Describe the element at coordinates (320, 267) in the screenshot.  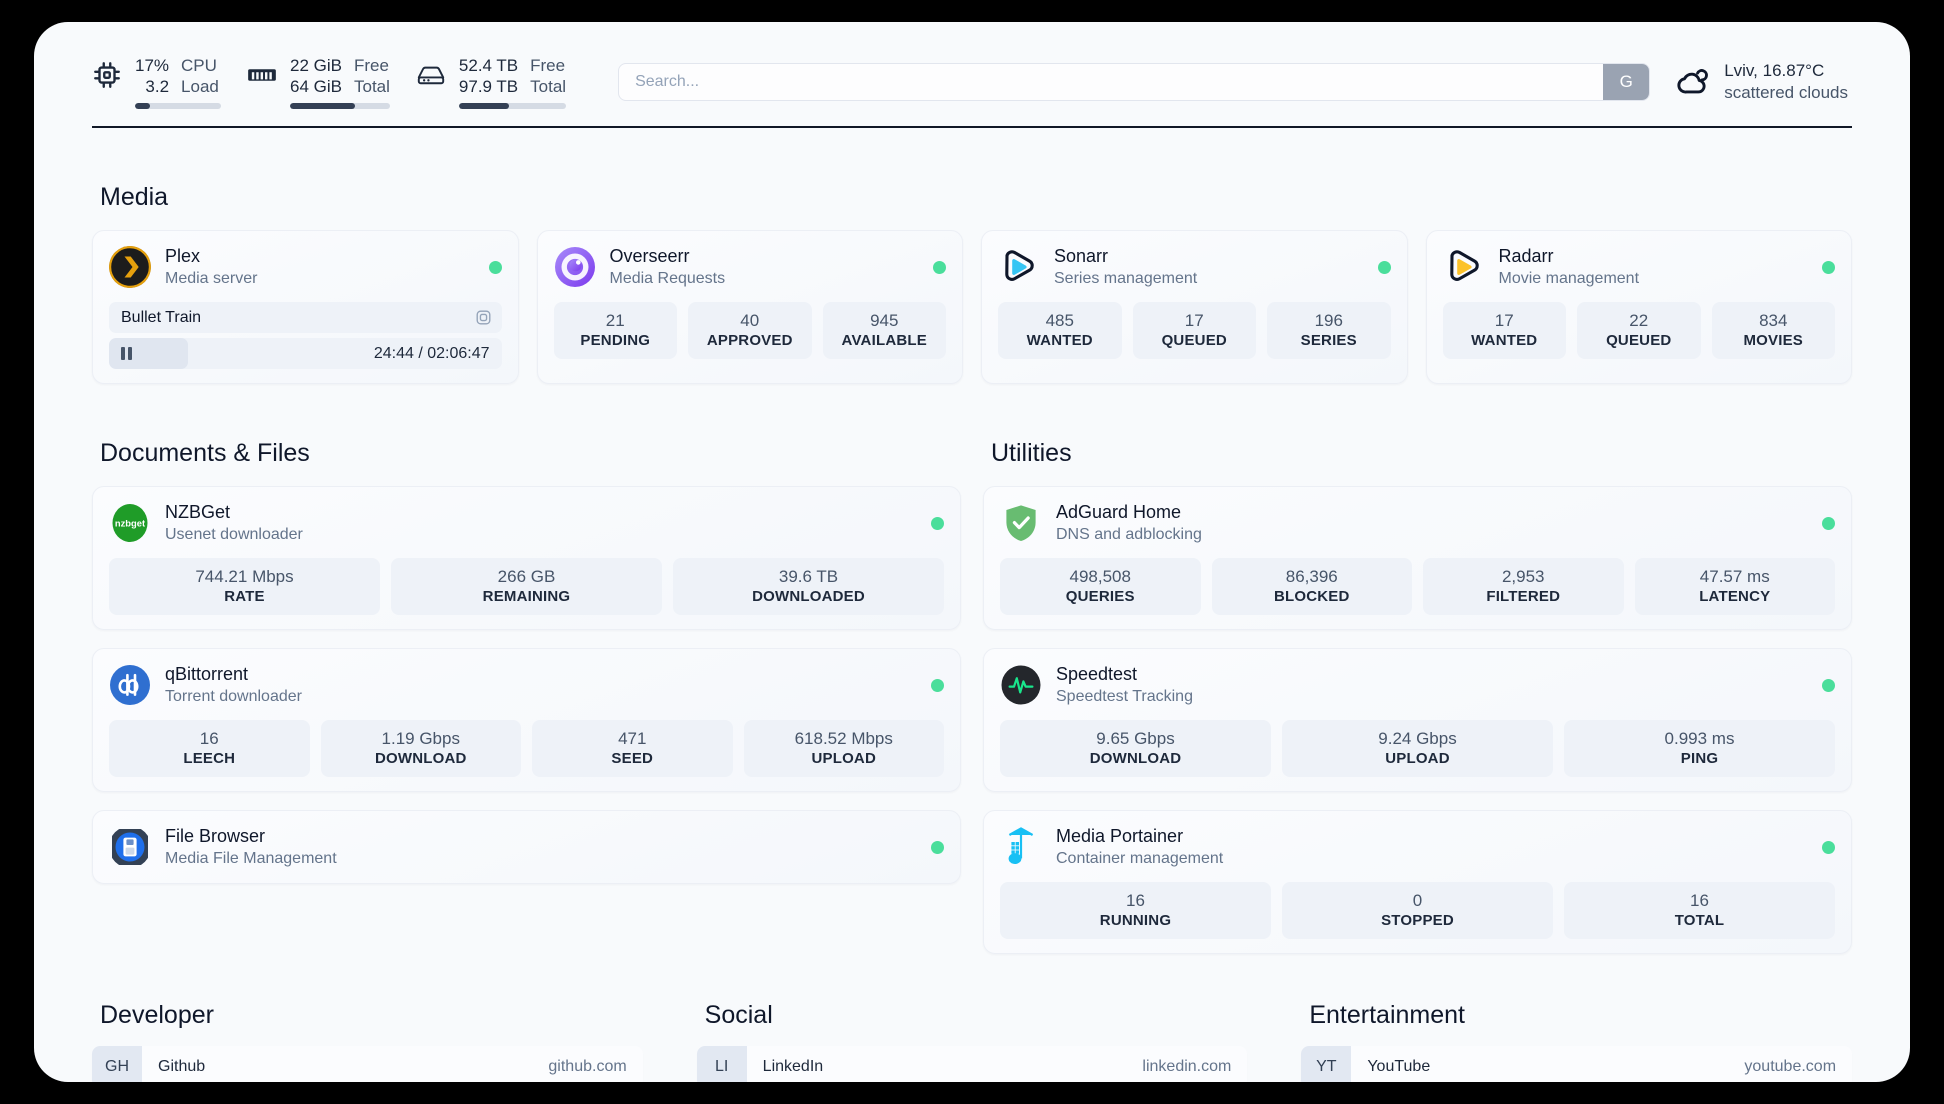
I see `card-meta: Plex Media server` at that location.